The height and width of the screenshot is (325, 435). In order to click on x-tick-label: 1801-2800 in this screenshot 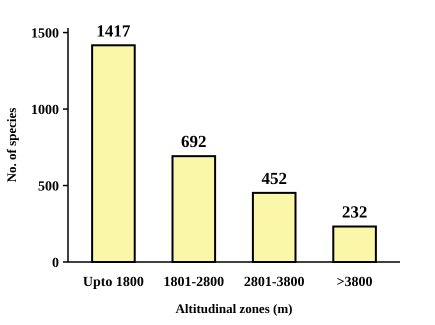, I will do `click(193, 282)`.